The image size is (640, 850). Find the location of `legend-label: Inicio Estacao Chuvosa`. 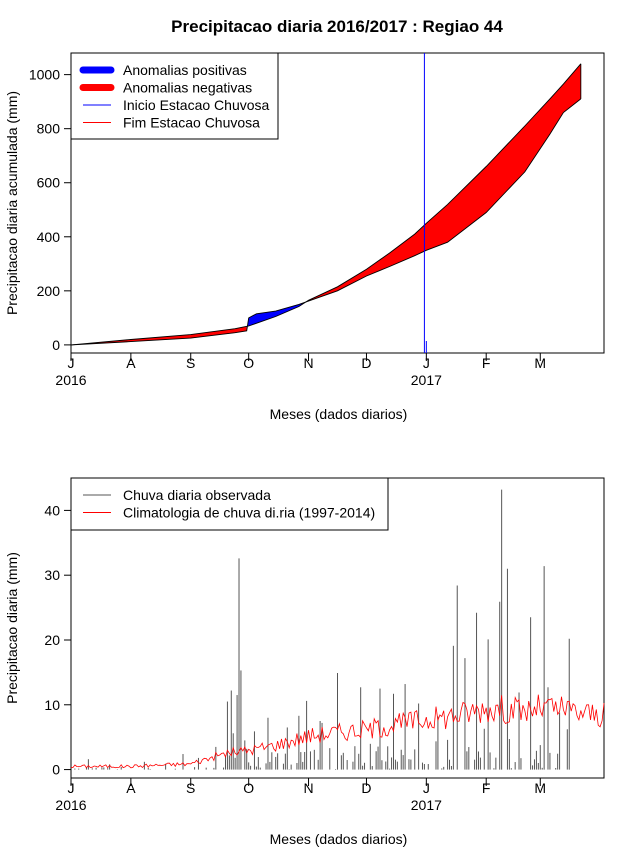

legend-label: Inicio Estacao Chuvosa is located at coordinates (196, 105).